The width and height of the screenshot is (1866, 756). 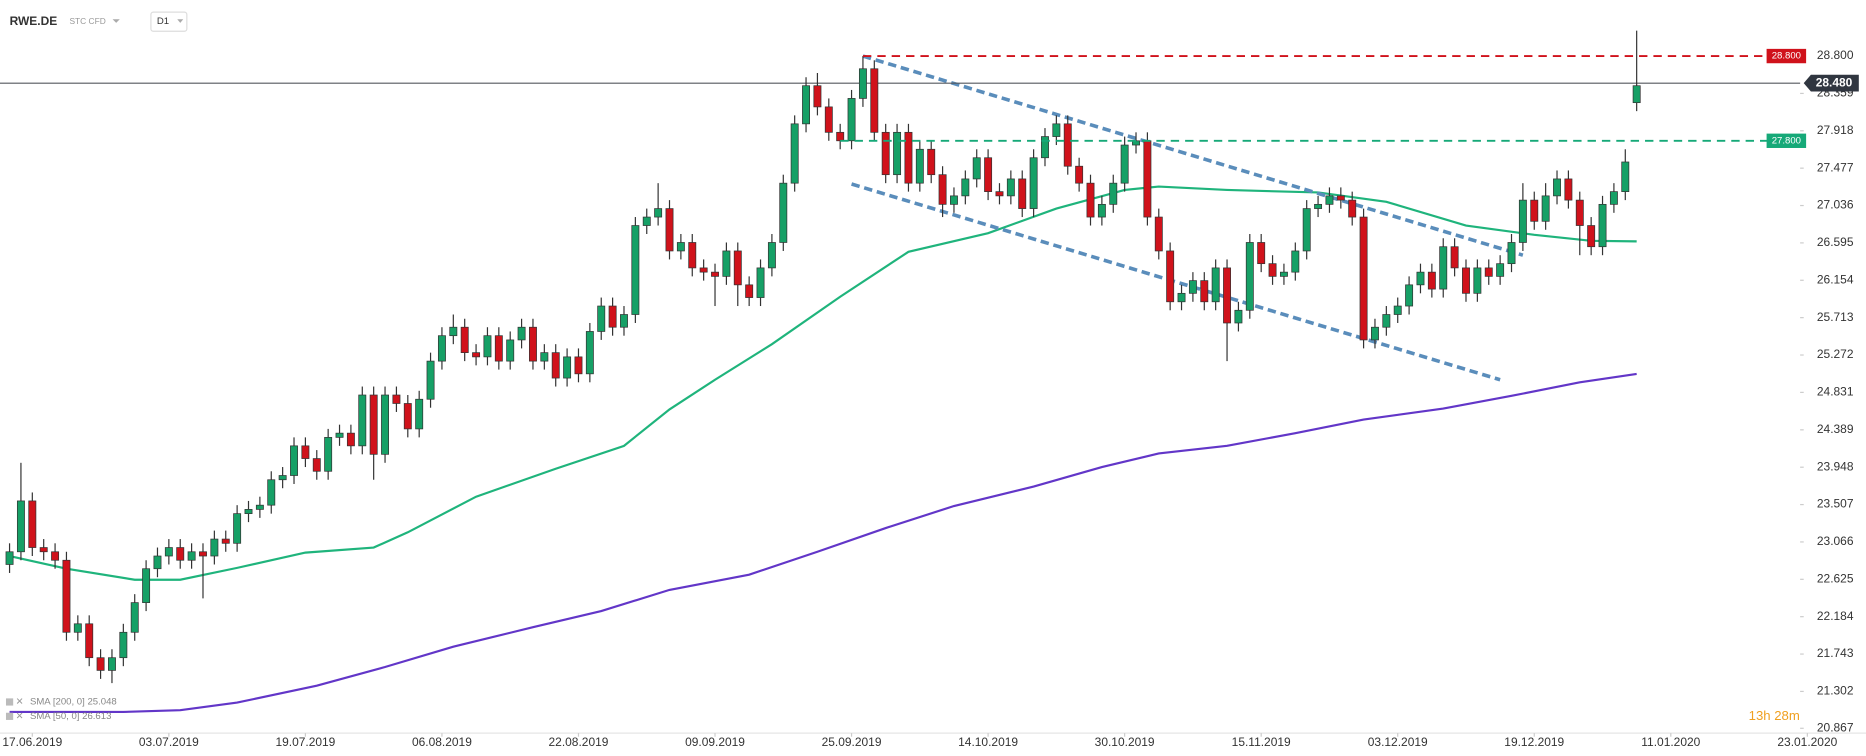 I want to click on legend-icon, so click(x=9, y=702).